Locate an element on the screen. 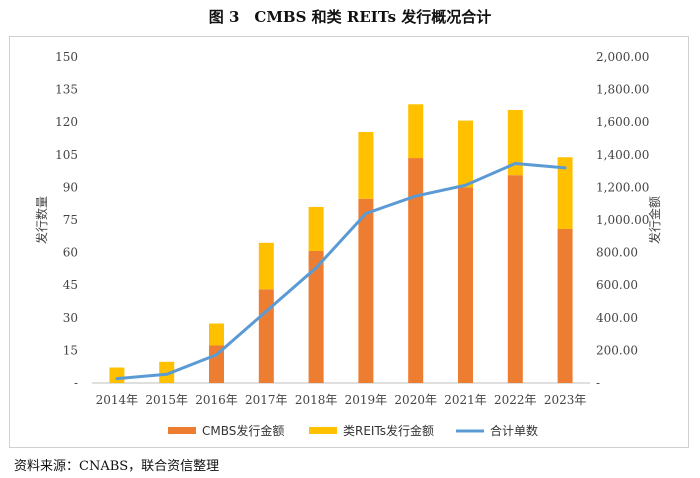  legend-swatch-cmbs is located at coordinates (182, 430).